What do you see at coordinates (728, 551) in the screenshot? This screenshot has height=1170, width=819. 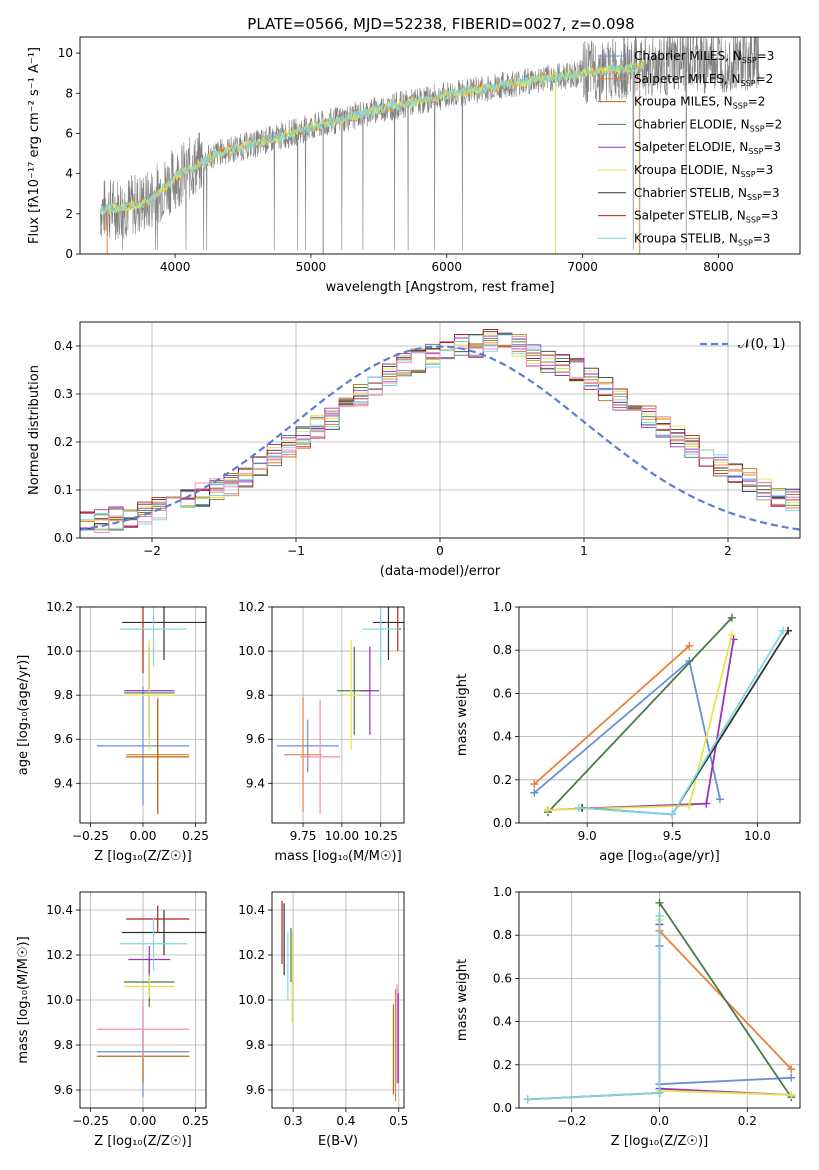 I see `x-tick-label: 2` at bounding box center [728, 551].